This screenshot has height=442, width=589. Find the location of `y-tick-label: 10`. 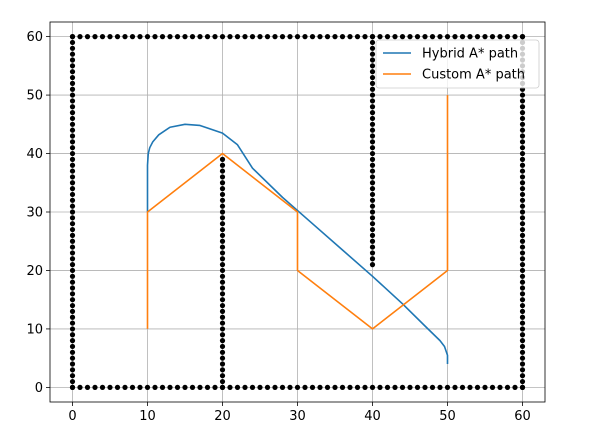

y-tick-label: 10 is located at coordinates (34, 329).